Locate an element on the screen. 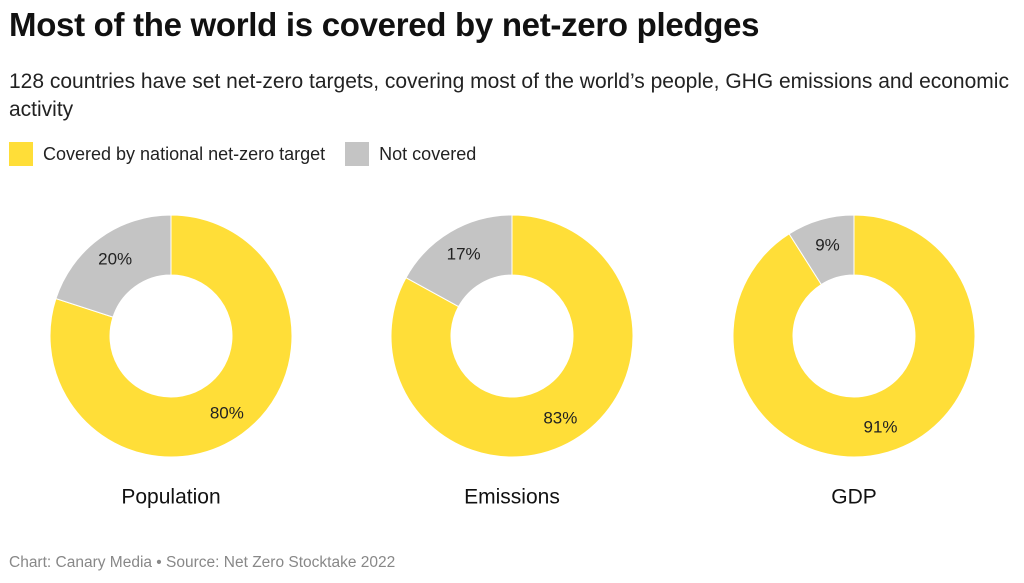 This screenshot has height=583, width=1024. data-label-population-not-covered: 20% is located at coordinates (115, 259).